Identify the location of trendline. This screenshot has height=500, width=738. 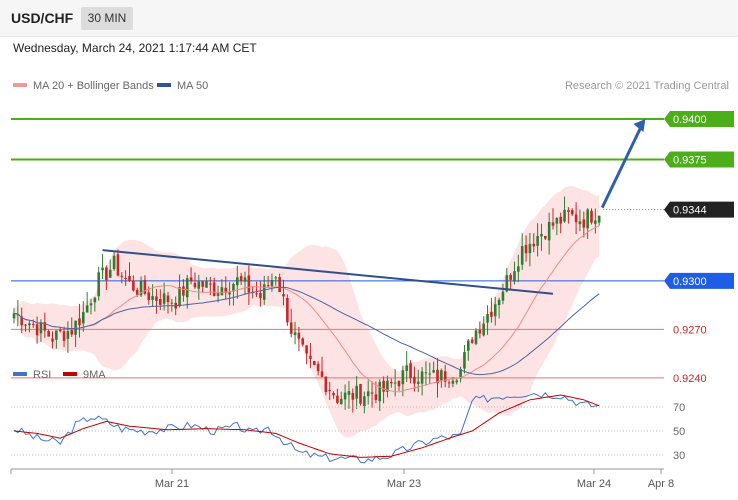
(328, 272).